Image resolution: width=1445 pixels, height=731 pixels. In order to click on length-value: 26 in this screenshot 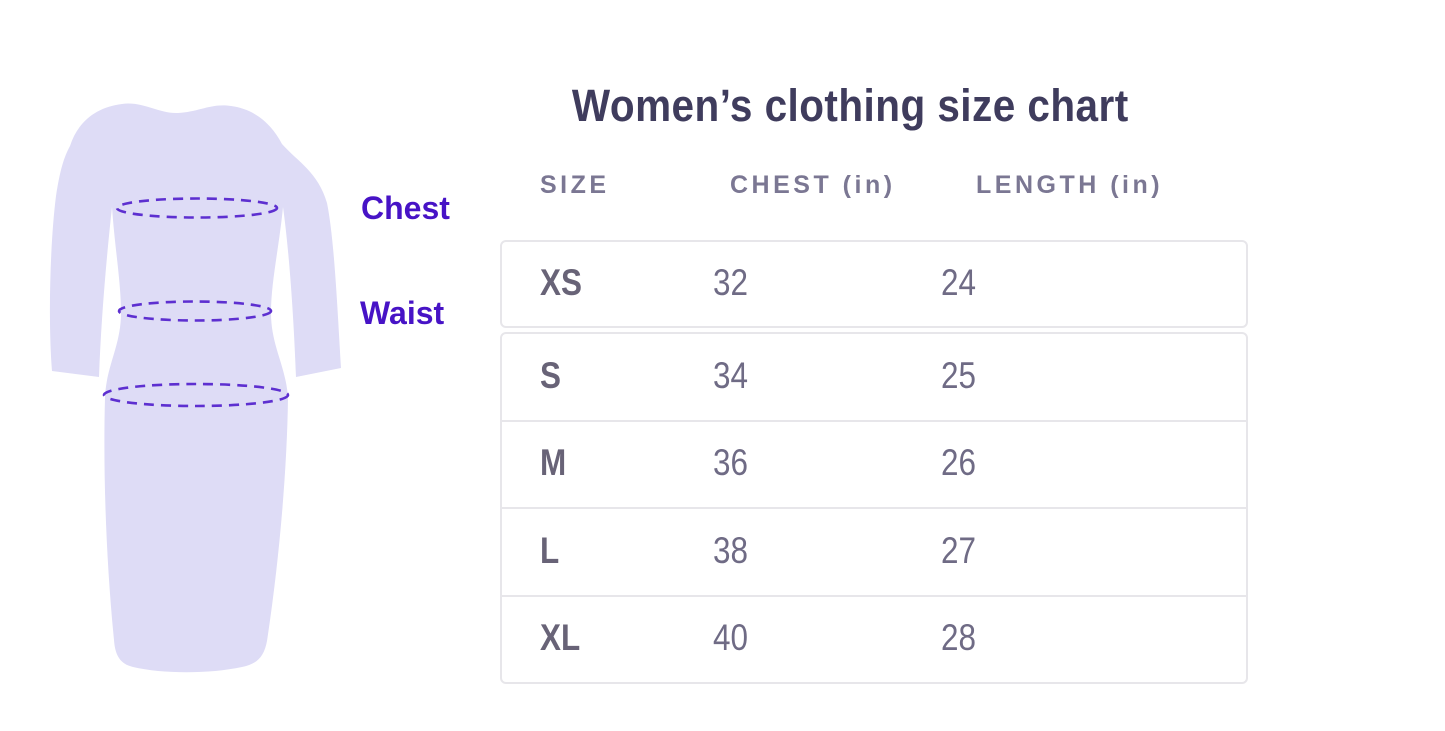, I will do `click(958, 463)`.